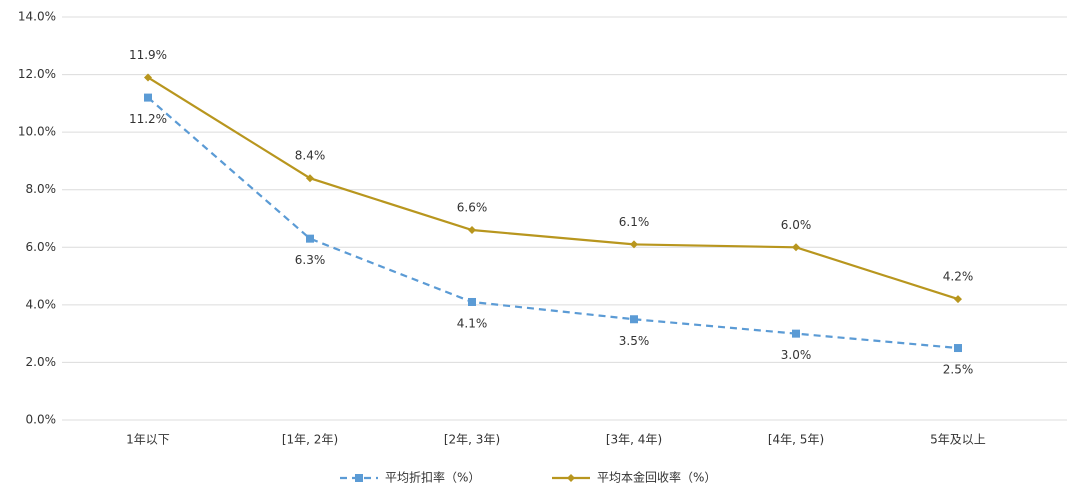 The width and height of the screenshot is (1080, 500). Describe the element at coordinates (958, 370) in the screenshot. I see `data-label: 2.5%` at that location.